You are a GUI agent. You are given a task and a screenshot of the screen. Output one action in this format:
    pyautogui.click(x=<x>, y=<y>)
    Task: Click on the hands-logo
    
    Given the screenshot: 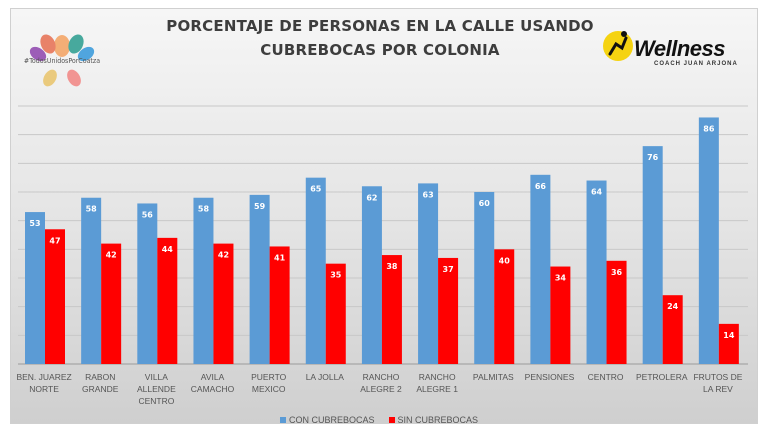 What is the action you would take?
    pyautogui.click(x=62, y=60)
    